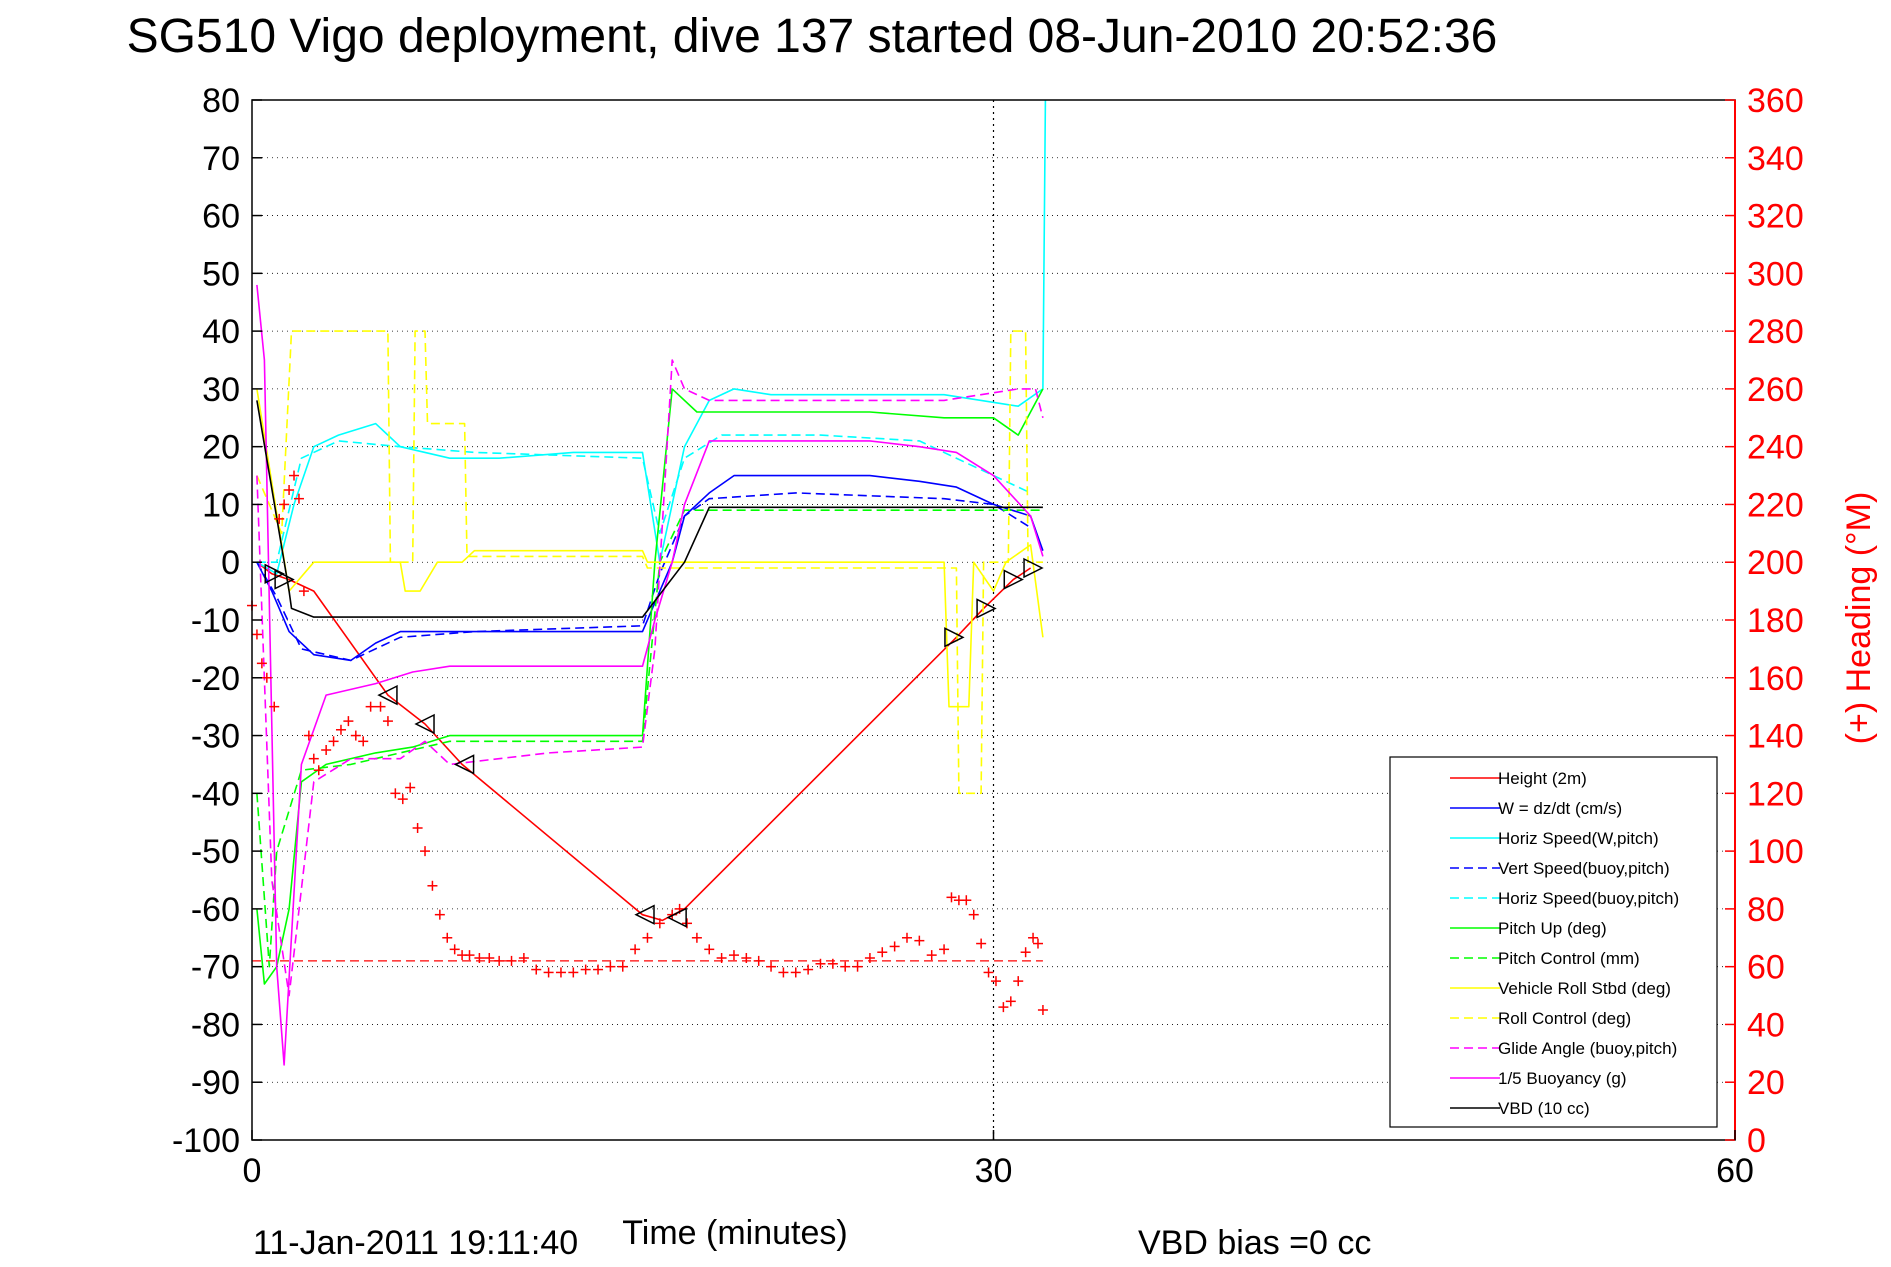 The width and height of the screenshot is (1891, 1267). Describe the element at coordinates (1564, 1018) in the screenshot. I see `legend-label: Roll Control (deg)` at that location.